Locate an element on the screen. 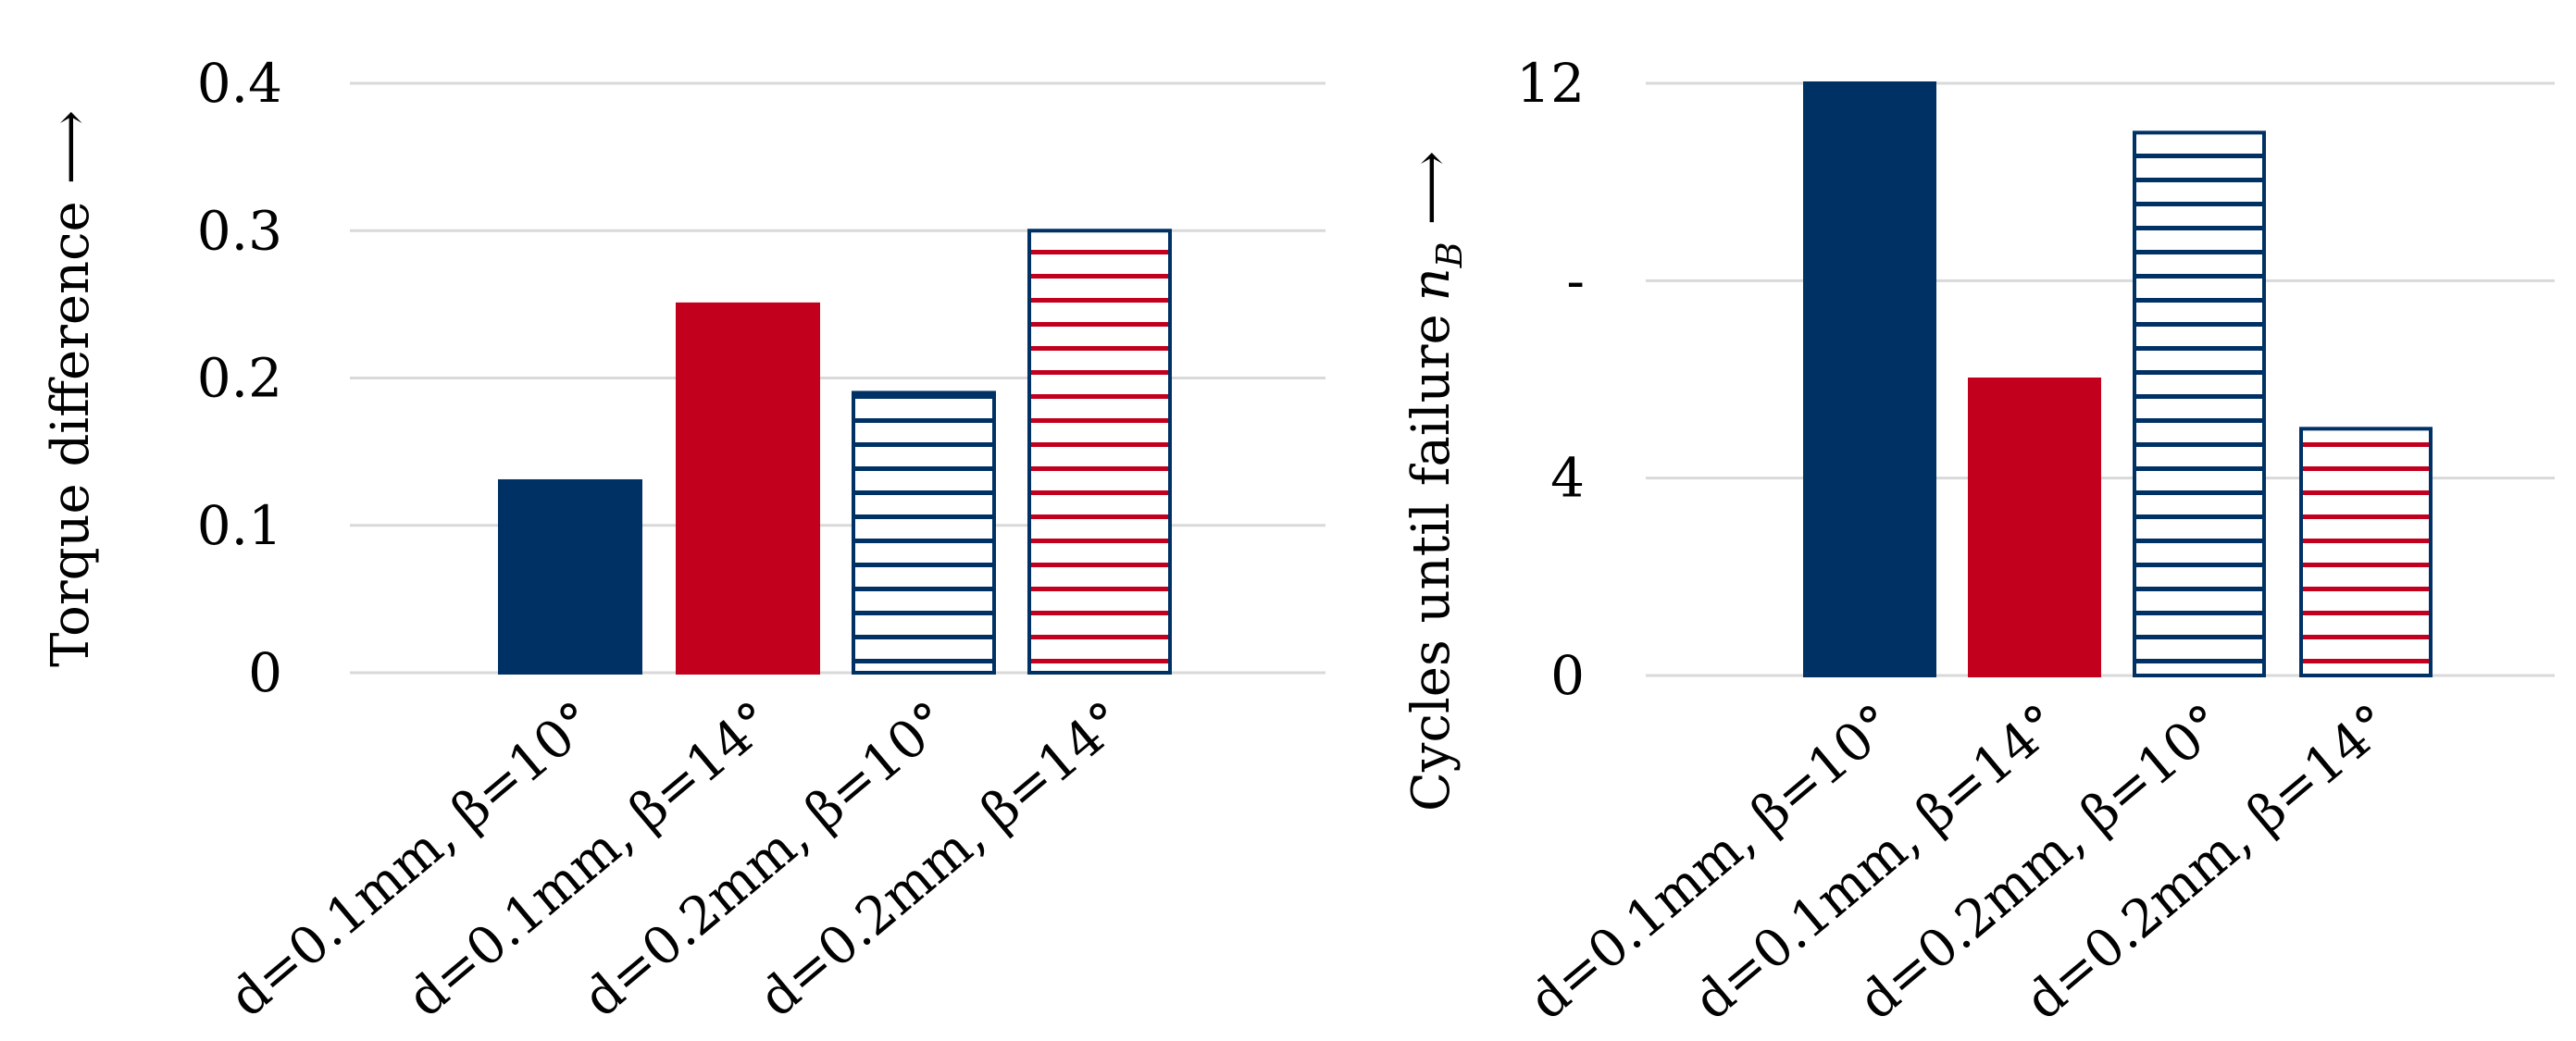 The image size is (2576, 1041). y-axis-label-group: Torque difference⟶ is located at coordinates (71, 388).